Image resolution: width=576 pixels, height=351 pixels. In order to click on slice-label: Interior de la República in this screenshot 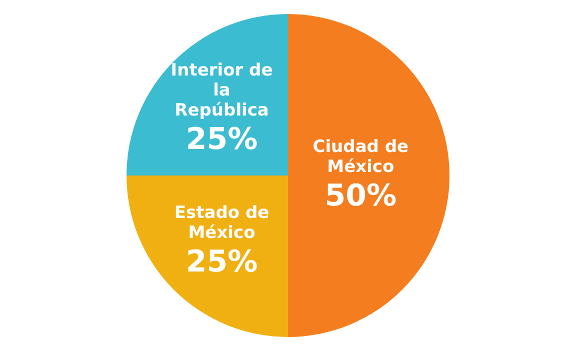, I will do `click(221, 90)`.